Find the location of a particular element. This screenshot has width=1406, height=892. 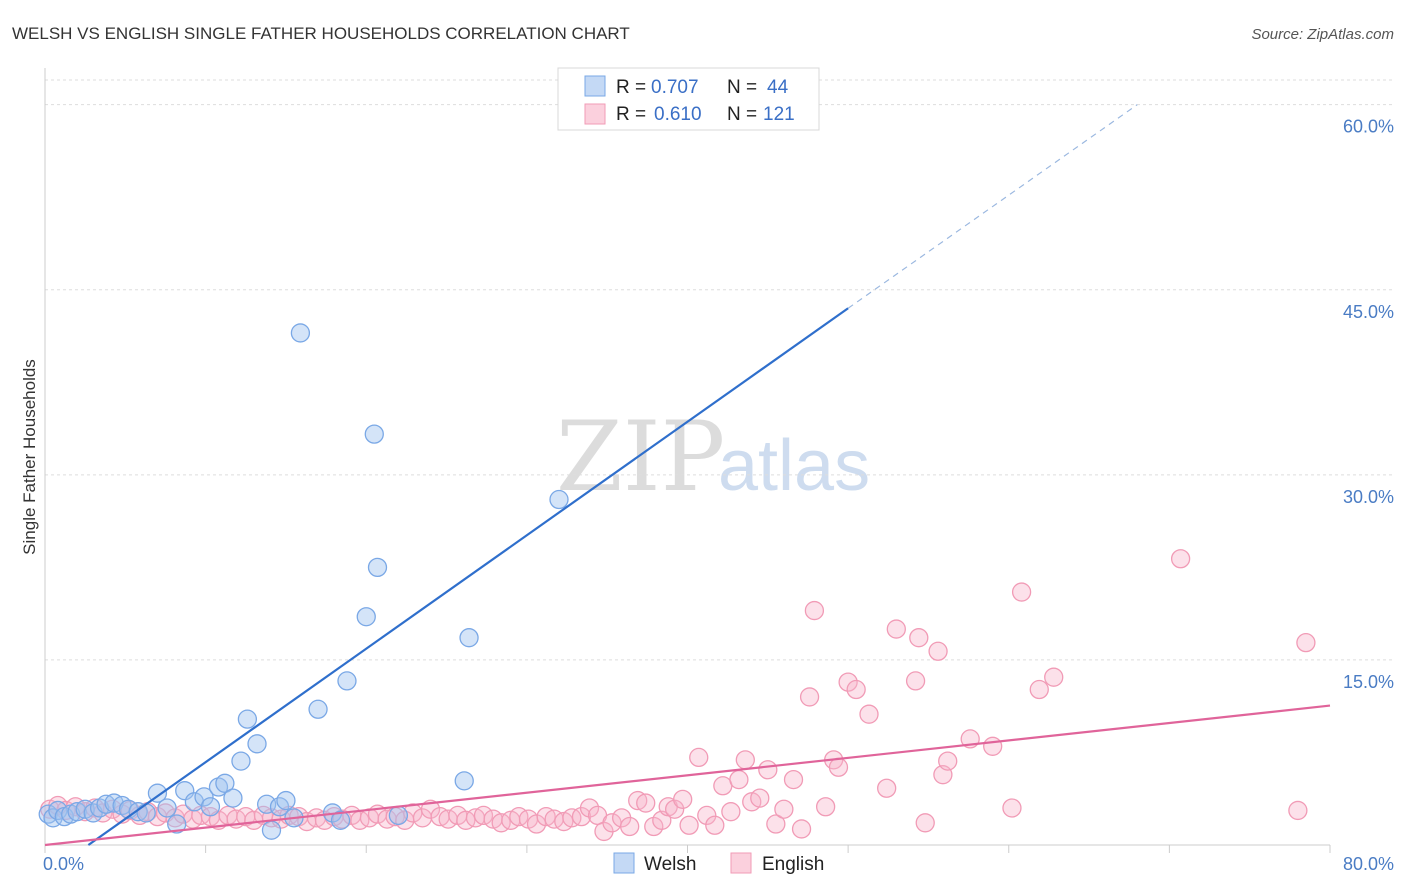

y-tick-labels: 15.0% 30.0% 45.0% 60.0% is located at coordinates (1368, 404).